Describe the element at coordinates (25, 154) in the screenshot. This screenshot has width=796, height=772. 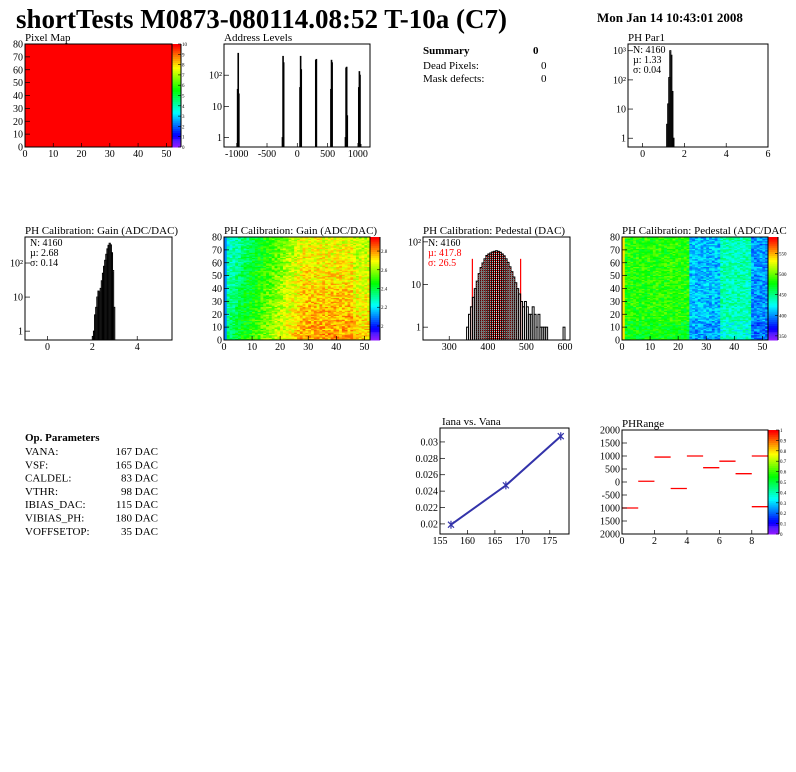
I see `x-tick-label: 0` at that location.